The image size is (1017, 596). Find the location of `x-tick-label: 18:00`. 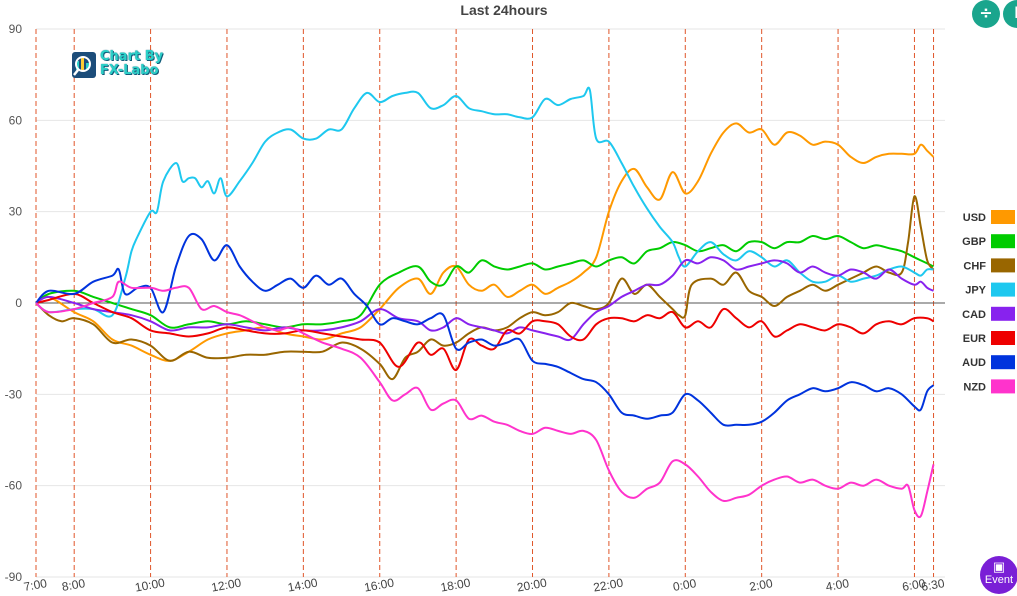

x-tick-label: 18:00 is located at coordinates (455, 585).